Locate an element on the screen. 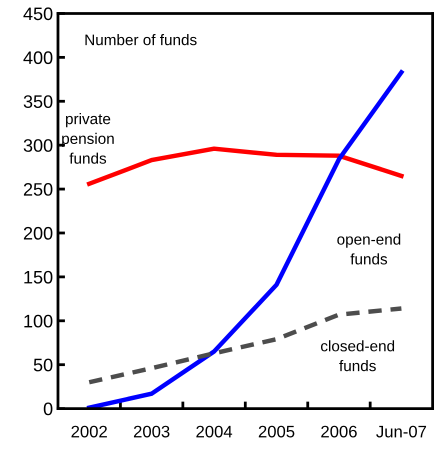  x-tick-label: 2003 is located at coordinates (152, 432).